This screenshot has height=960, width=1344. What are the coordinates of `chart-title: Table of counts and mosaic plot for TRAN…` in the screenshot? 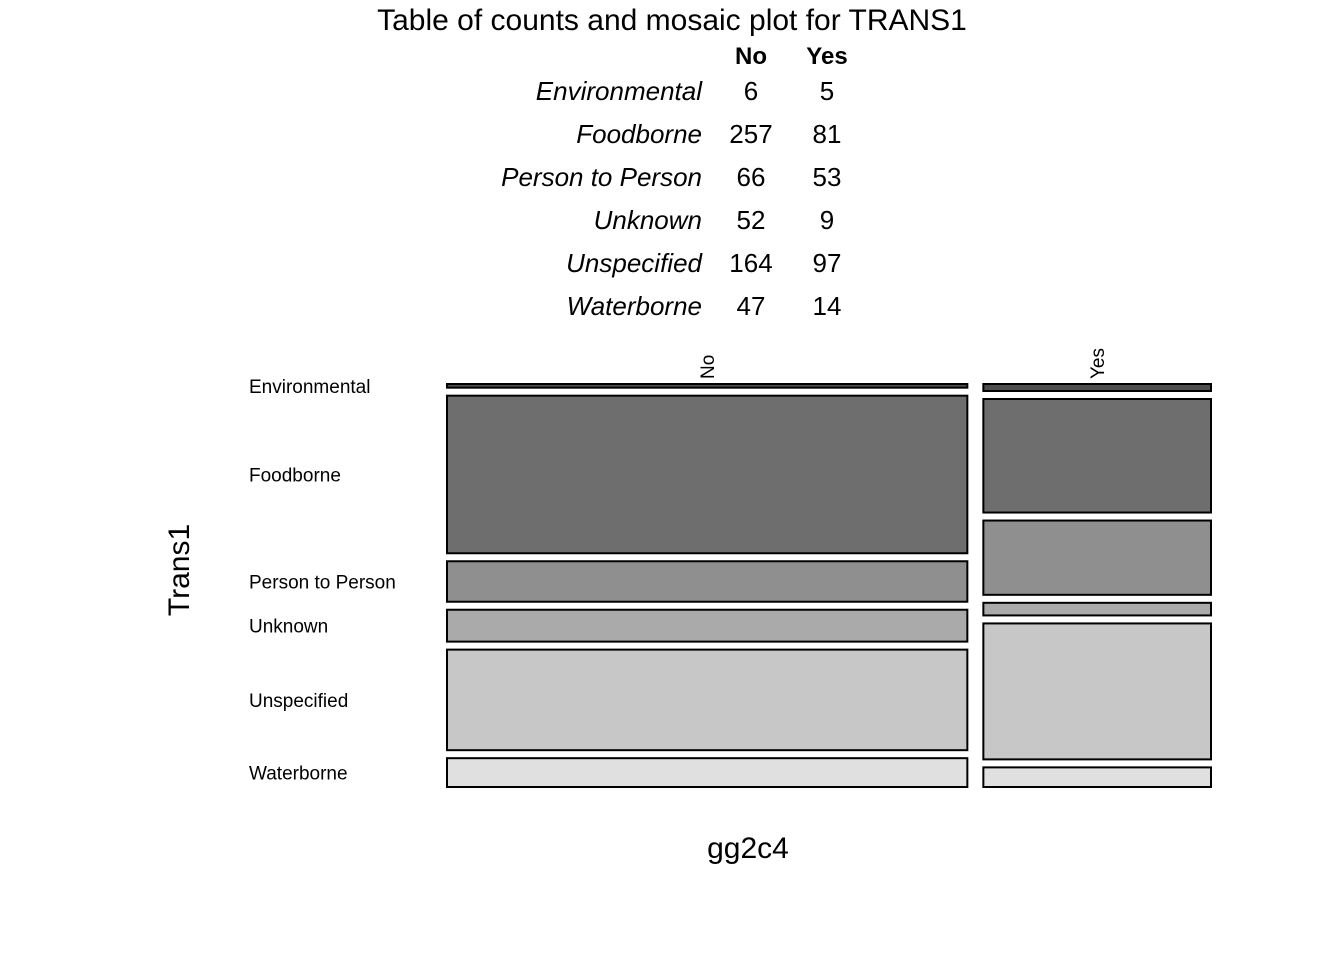 It's located at (672, 20).